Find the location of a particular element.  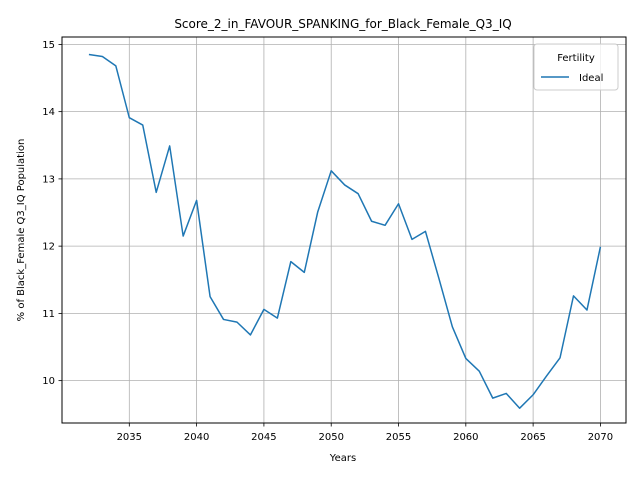

x-axis-label: Years is located at coordinates (342, 458).